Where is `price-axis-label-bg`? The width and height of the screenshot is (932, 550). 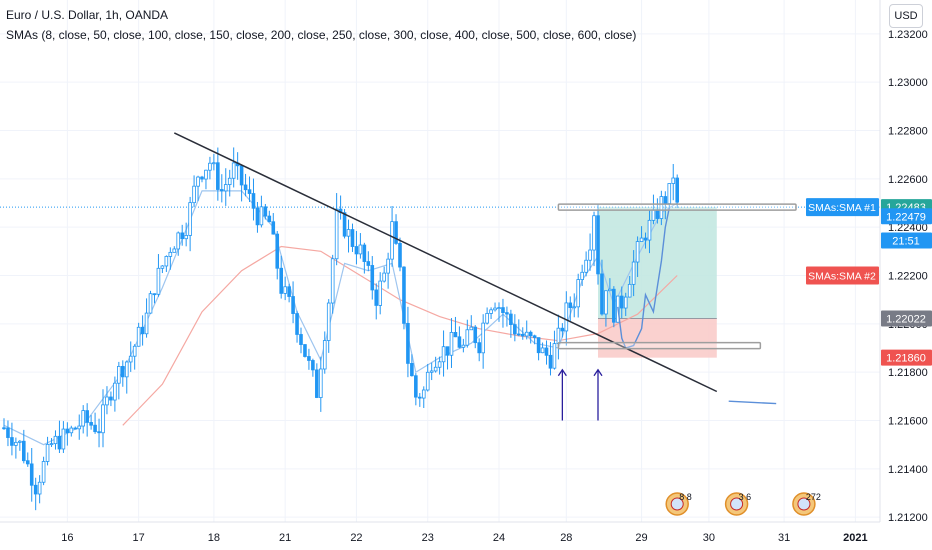
price-axis-label-bg is located at coordinates (906, 357).